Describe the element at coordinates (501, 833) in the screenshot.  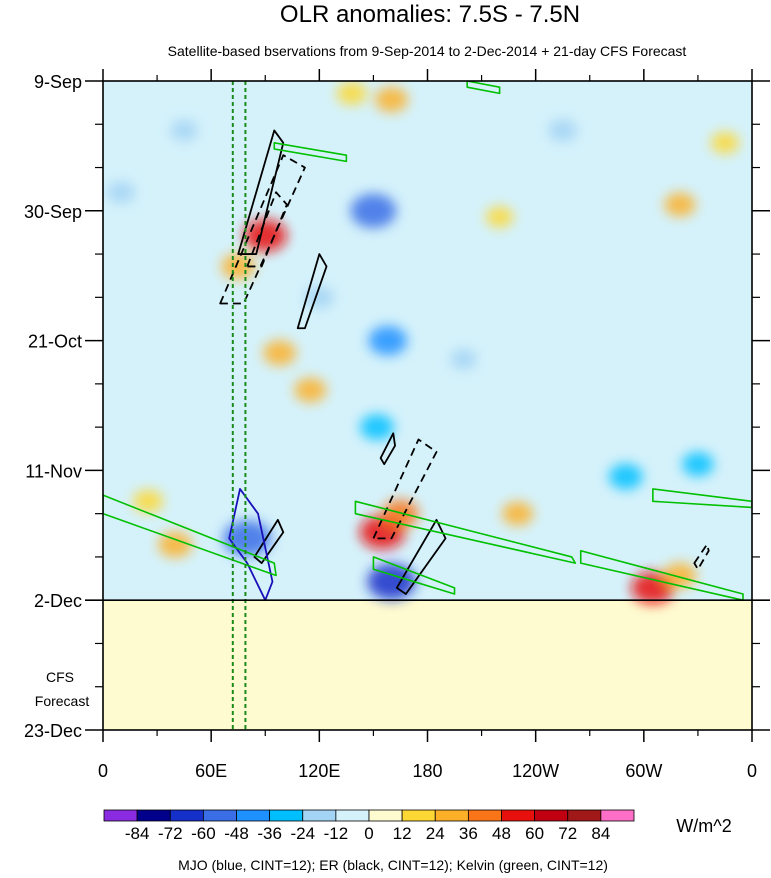
I see `colorbar-label: 48` at that location.